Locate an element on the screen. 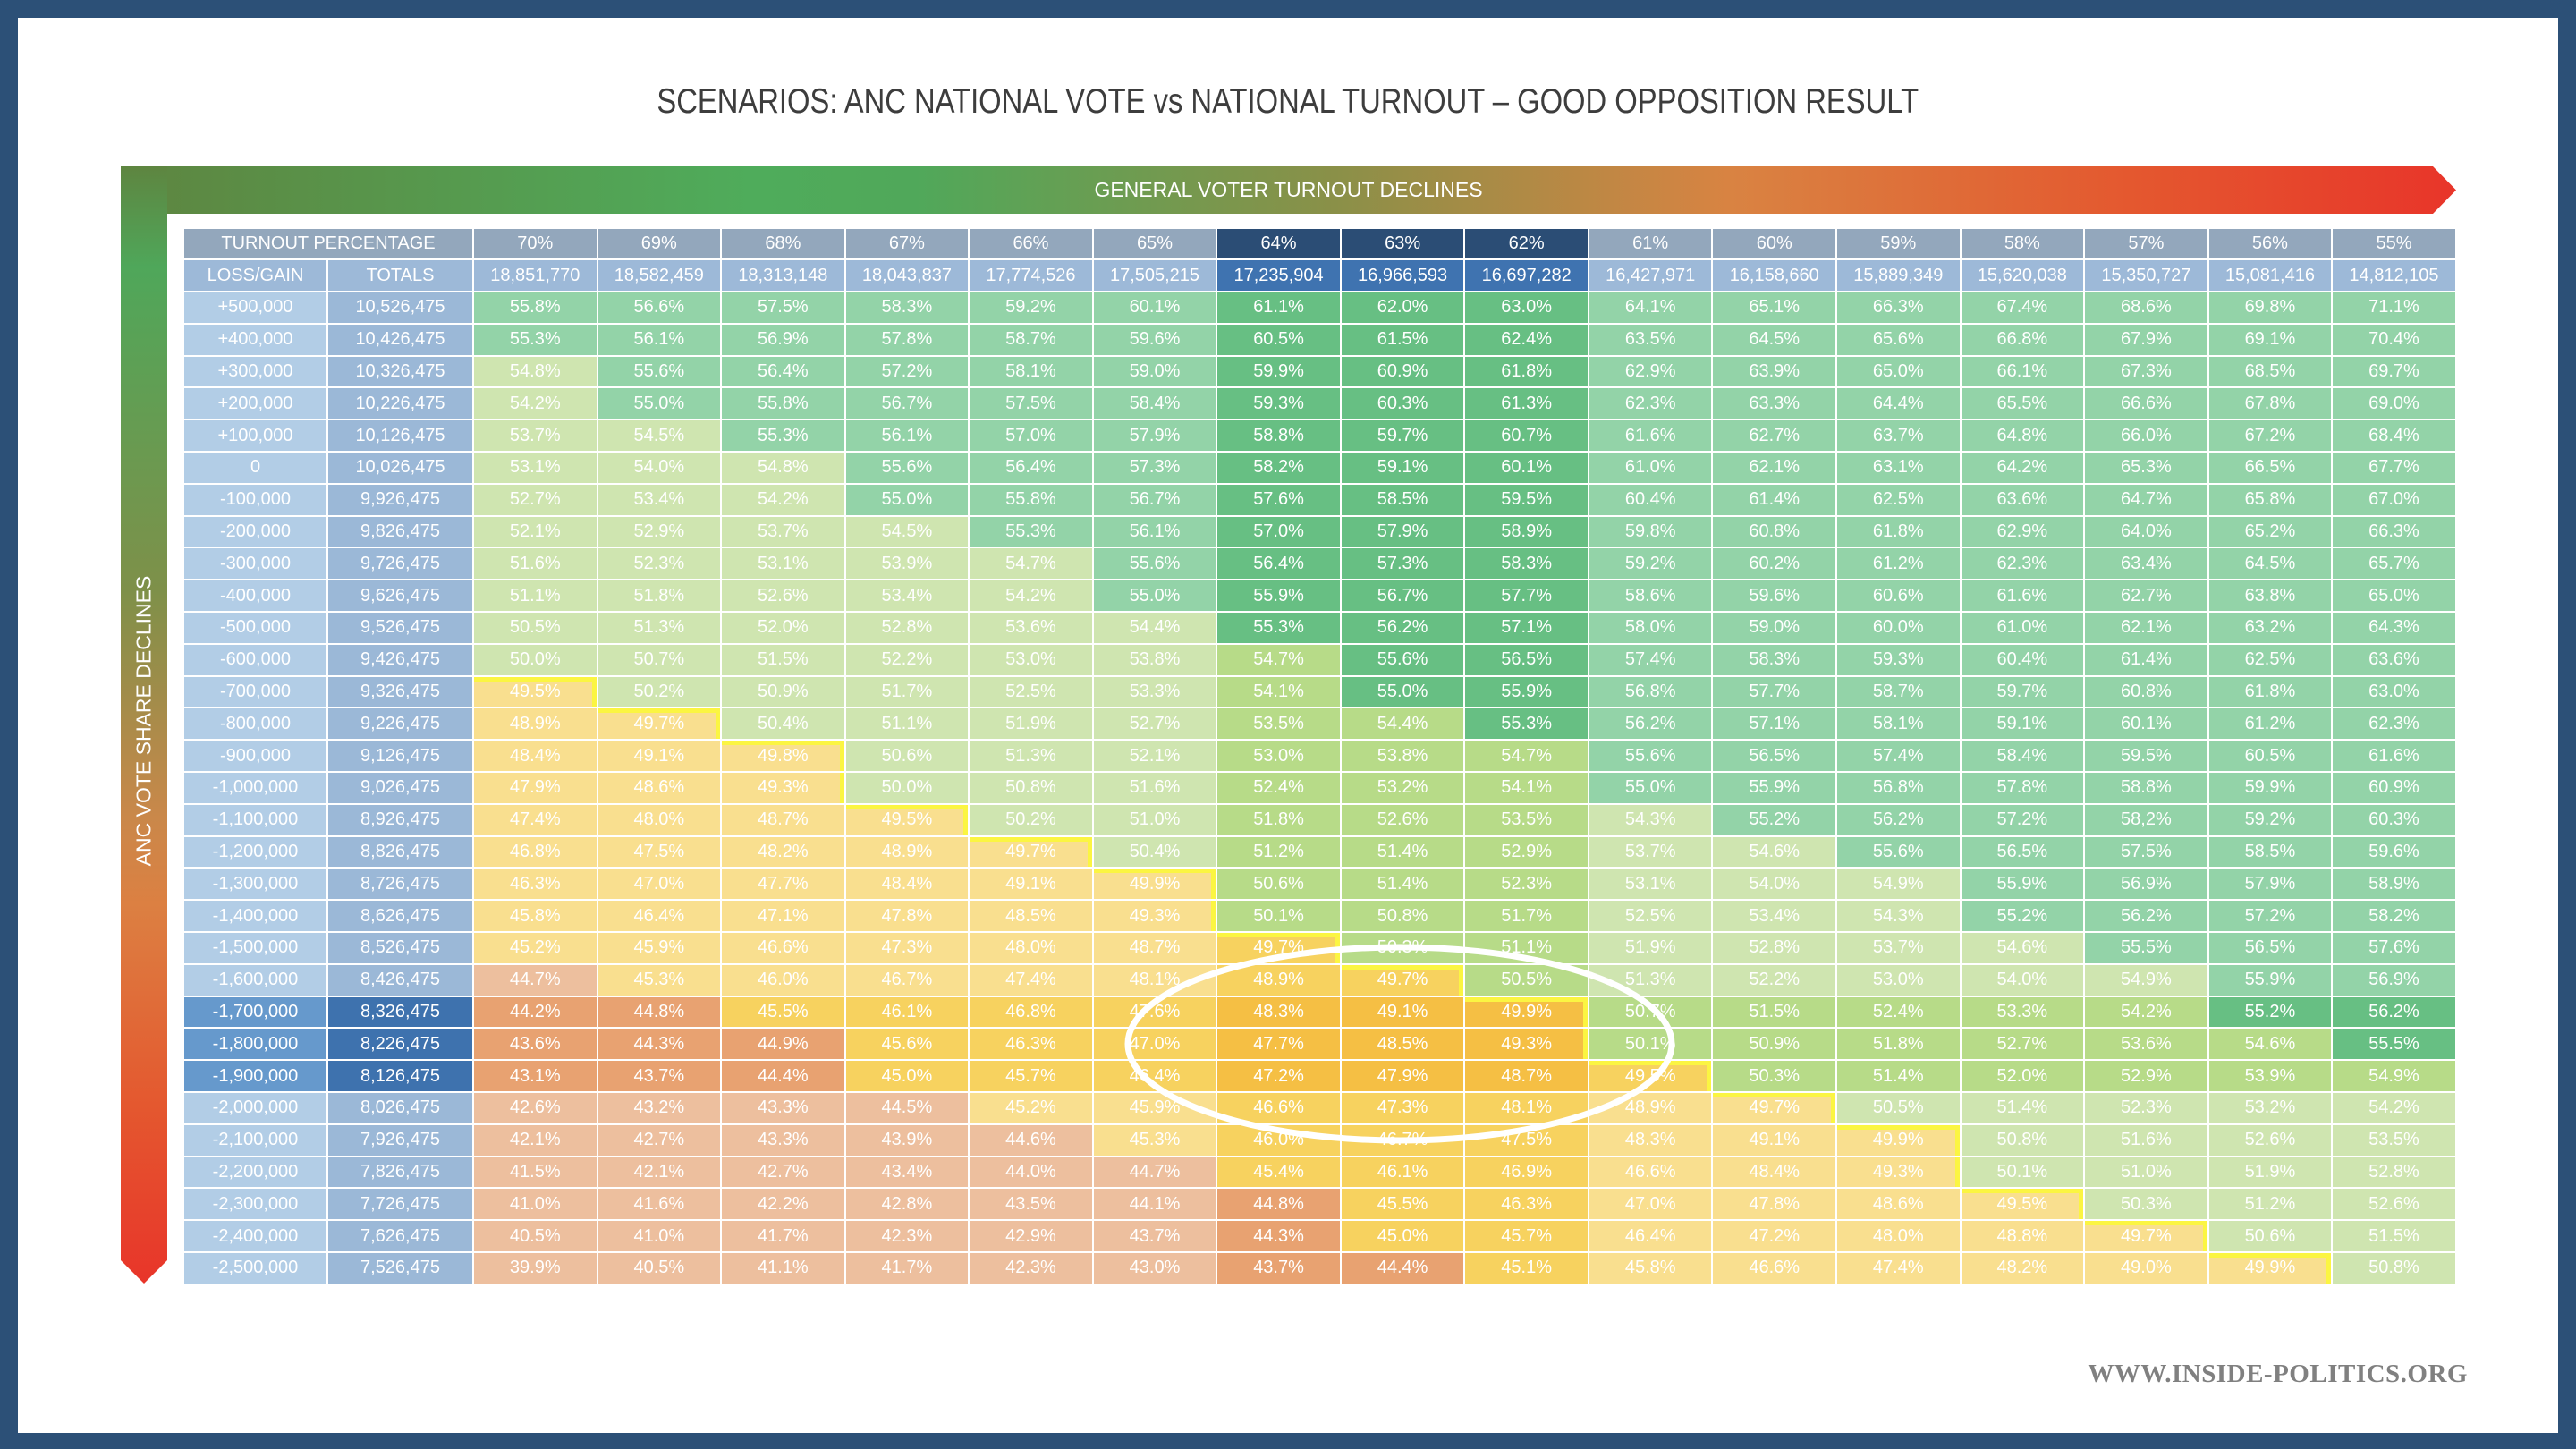  vote-share-cell: 57.9% is located at coordinates (2270, 884).